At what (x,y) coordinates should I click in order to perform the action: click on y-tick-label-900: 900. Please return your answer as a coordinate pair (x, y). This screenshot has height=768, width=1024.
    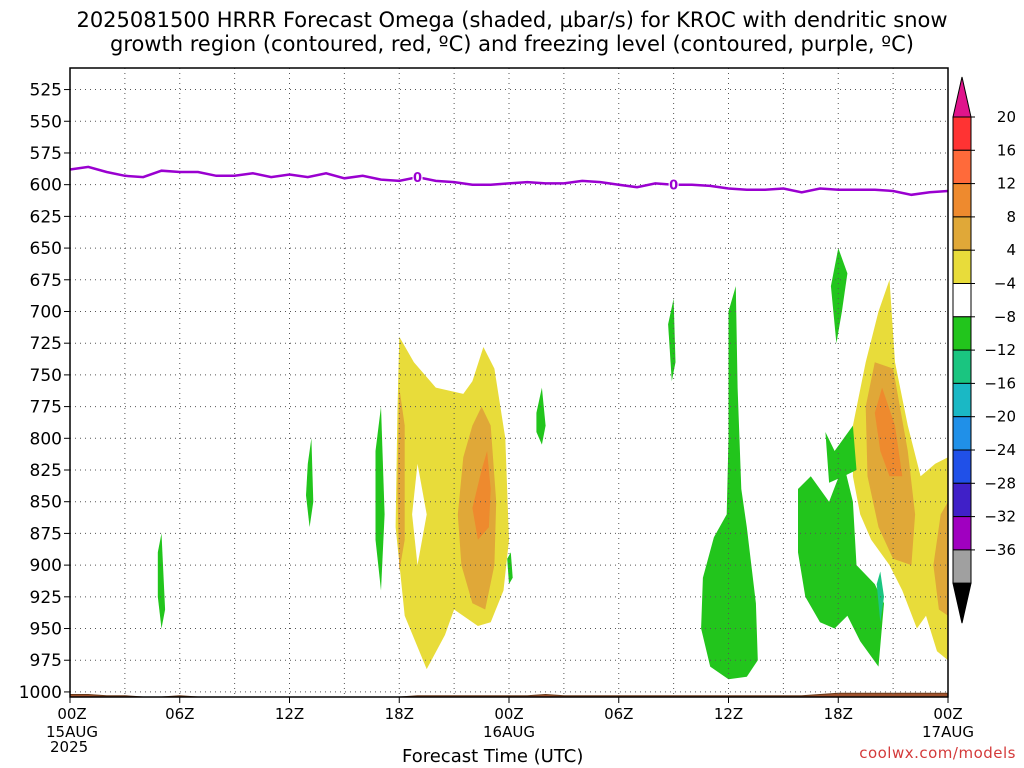
    Looking at the image, I should click on (46, 566).